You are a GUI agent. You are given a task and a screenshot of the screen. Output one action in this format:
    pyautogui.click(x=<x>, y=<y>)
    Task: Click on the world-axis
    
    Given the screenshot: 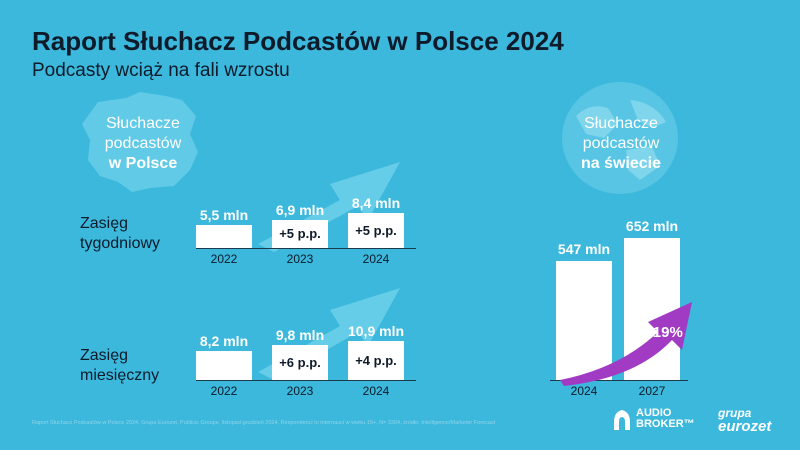 What is the action you would take?
    pyautogui.click(x=619, y=380)
    